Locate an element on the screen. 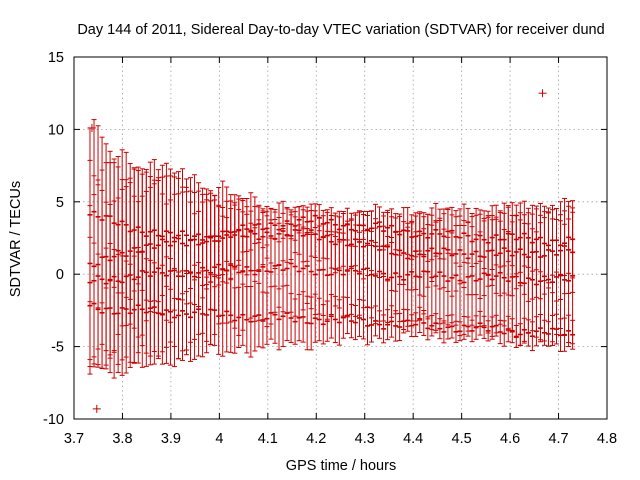 The height and width of the screenshot is (480, 640). x-tick-label: 4.5 is located at coordinates (462, 439).